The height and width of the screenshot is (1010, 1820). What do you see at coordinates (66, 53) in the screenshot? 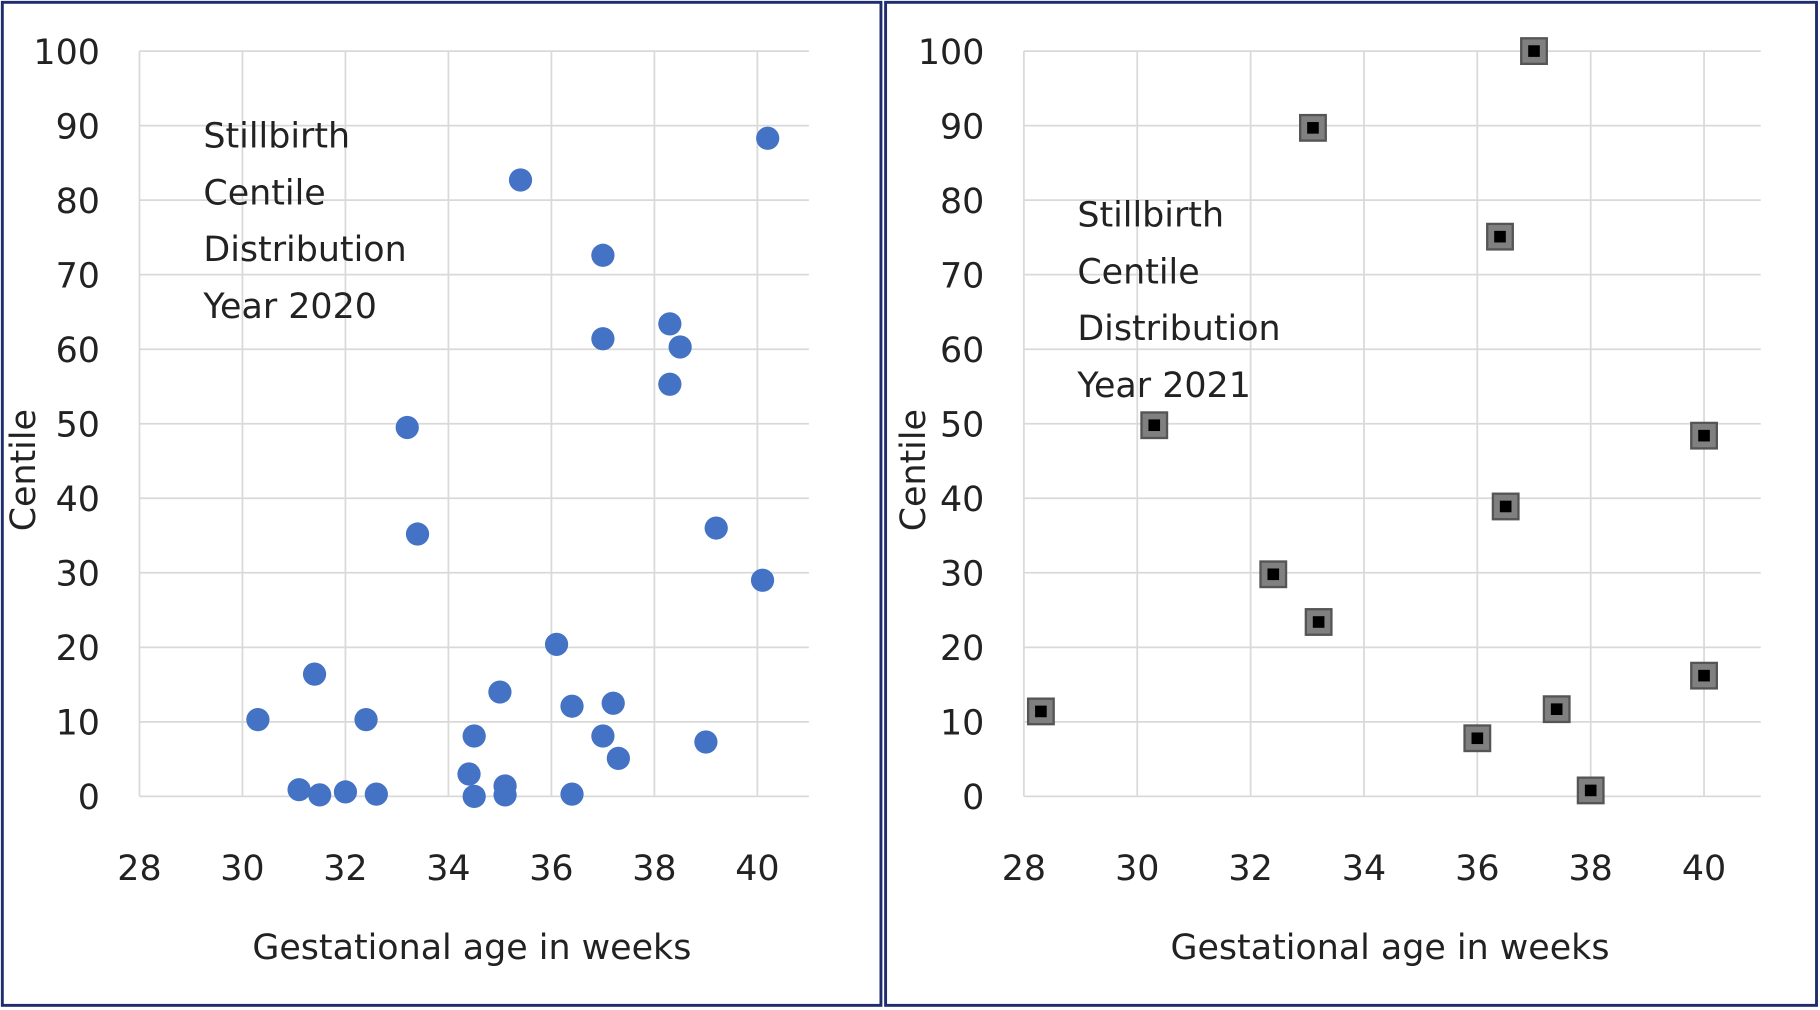
I see `y-tick-label: 100` at bounding box center [66, 53].